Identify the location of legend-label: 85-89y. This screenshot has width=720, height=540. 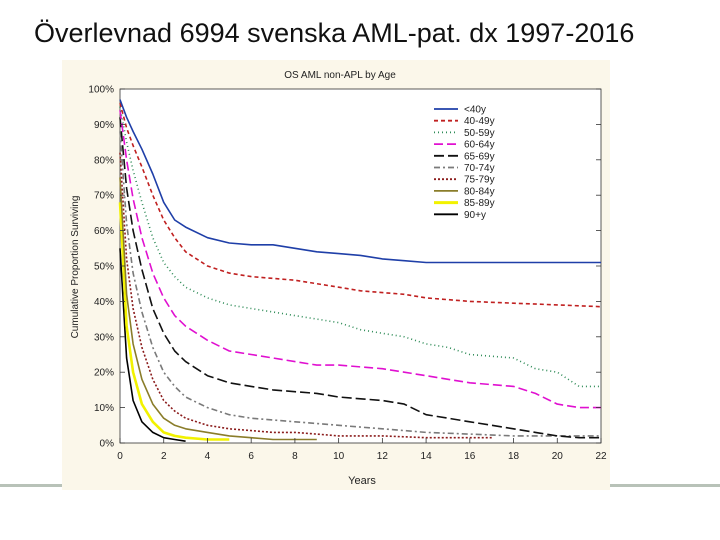
(479, 203).